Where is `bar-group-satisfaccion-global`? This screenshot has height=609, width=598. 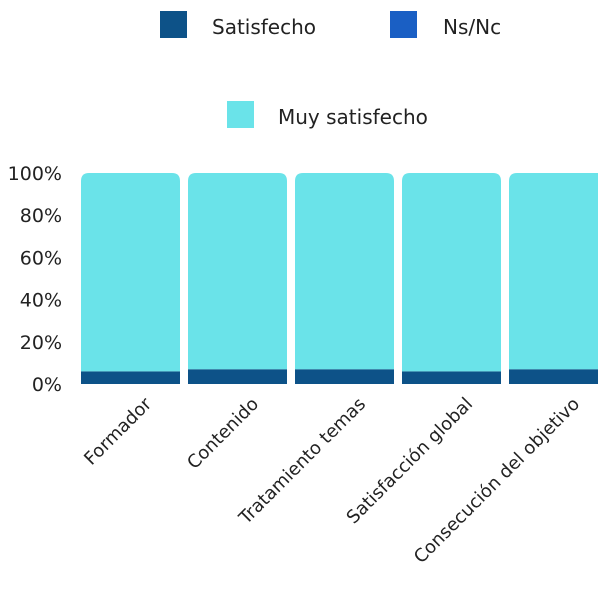
bar-group-satisfaccion-global is located at coordinates (451, 278).